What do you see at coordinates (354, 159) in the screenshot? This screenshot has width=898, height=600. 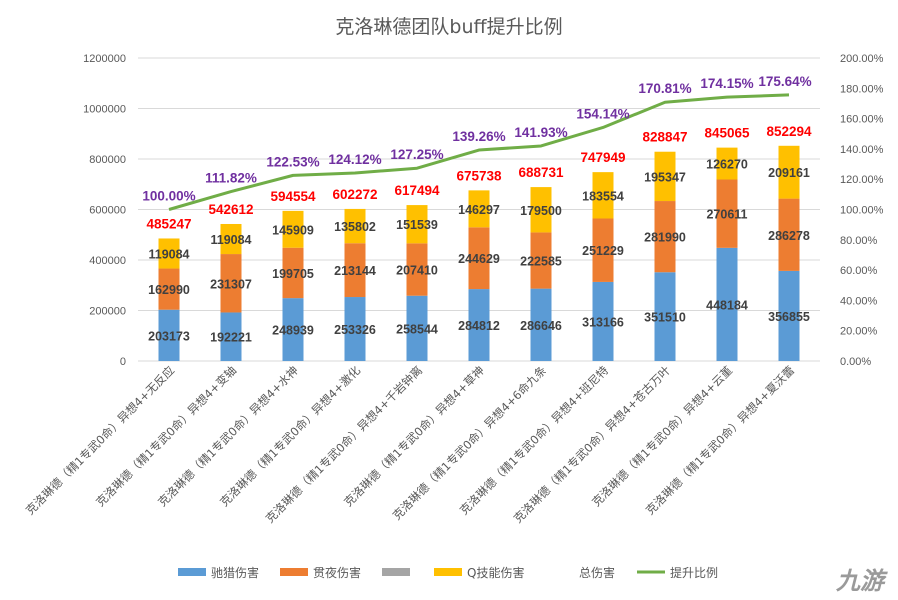 I see `ratio-value-label: 124.12%` at bounding box center [354, 159].